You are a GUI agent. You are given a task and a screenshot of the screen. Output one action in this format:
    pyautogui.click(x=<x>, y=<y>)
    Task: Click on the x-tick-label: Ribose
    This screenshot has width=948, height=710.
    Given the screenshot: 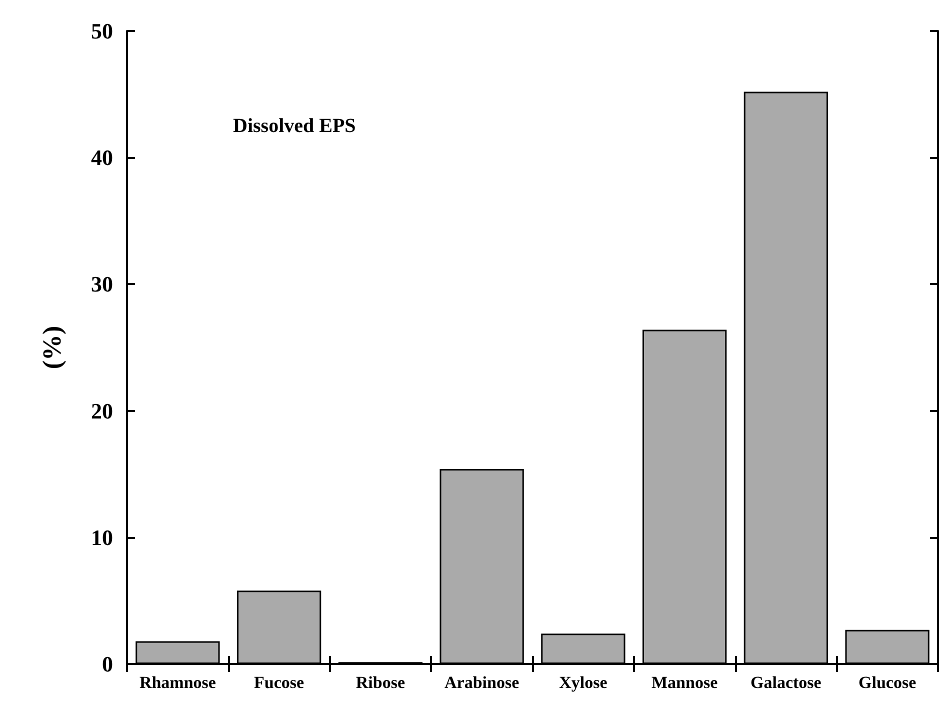 What is the action you would take?
    pyautogui.click(x=381, y=682)
    